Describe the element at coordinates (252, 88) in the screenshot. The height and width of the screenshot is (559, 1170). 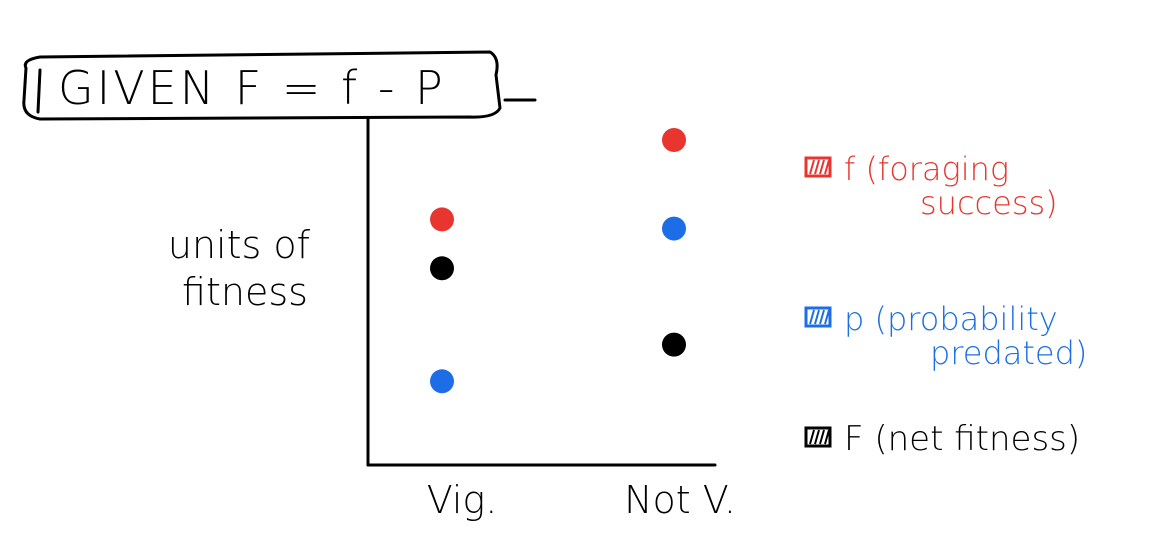
I see `chart-title: GIVEN F = f - P` at that location.